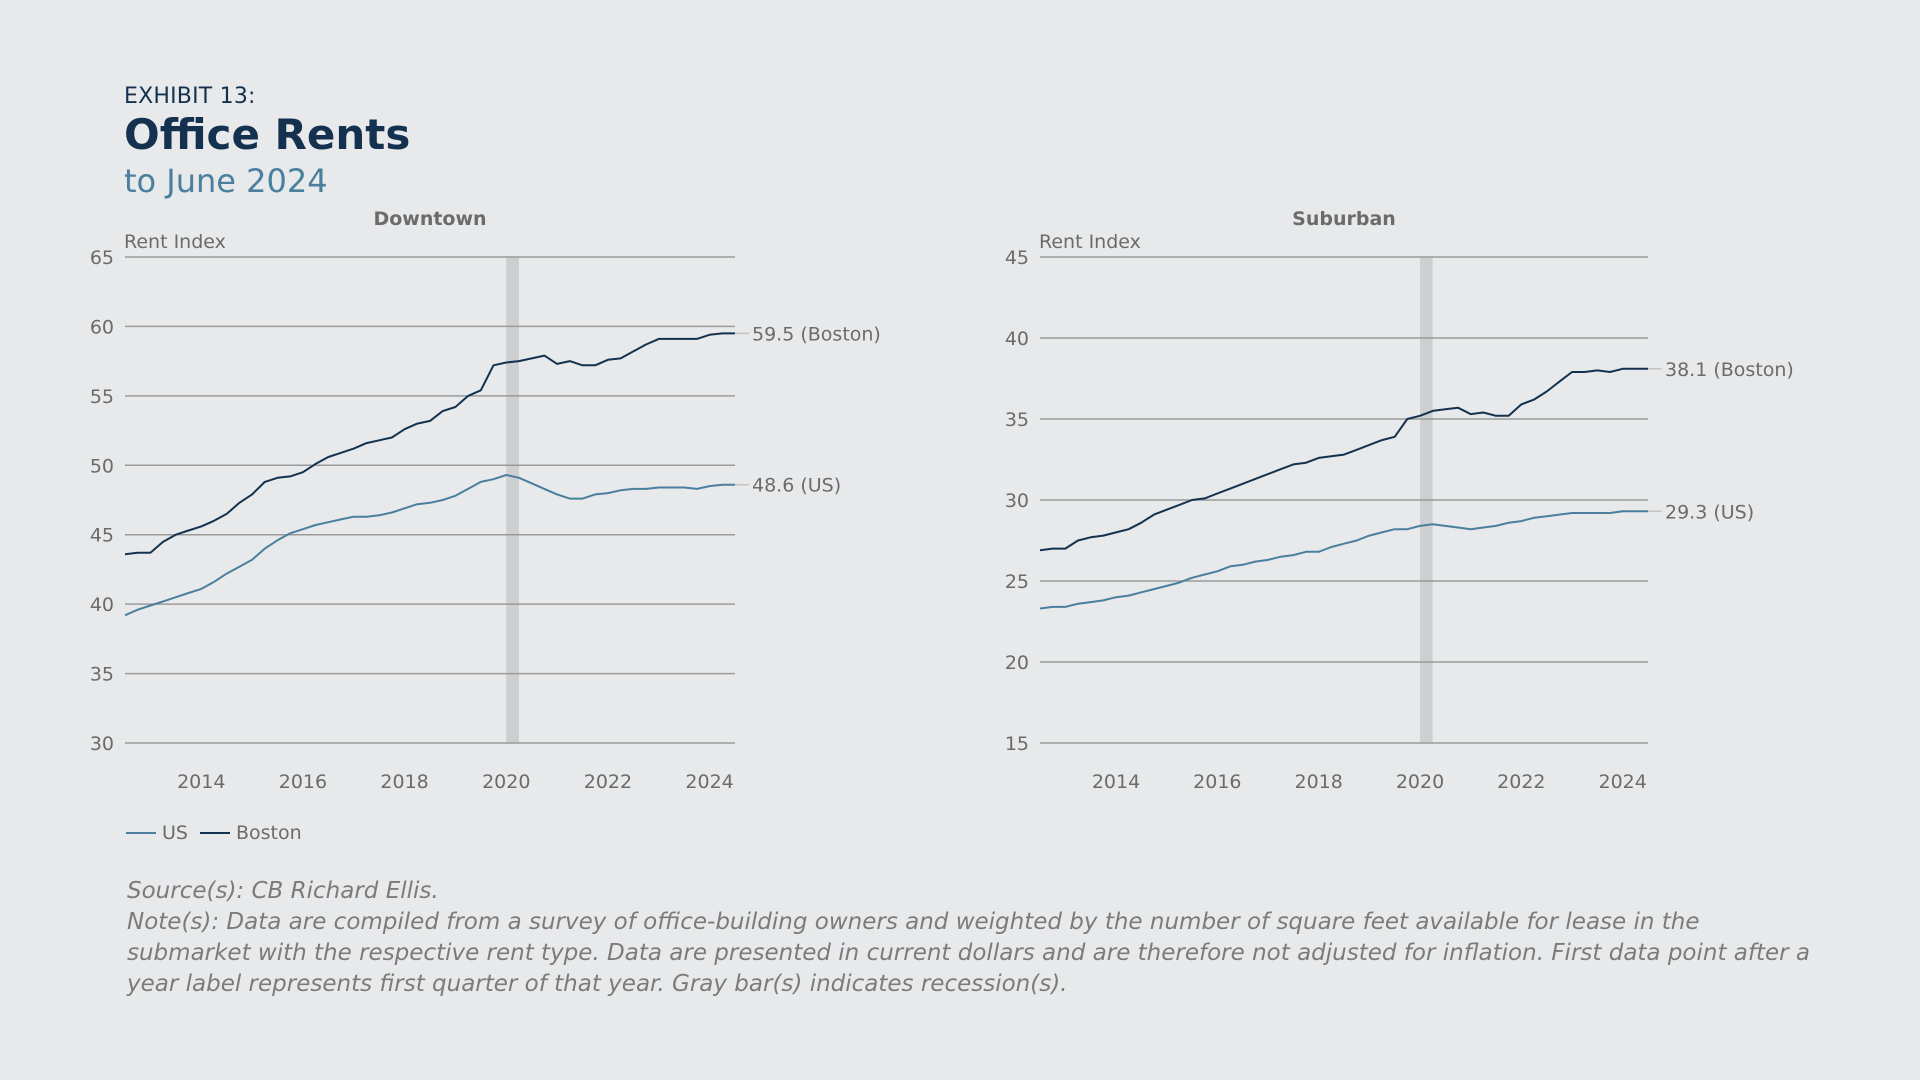 The image size is (1920, 1080). Describe the element at coordinates (102, 397) in the screenshot. I see `downtown-y-tick-label: 55` at that location.